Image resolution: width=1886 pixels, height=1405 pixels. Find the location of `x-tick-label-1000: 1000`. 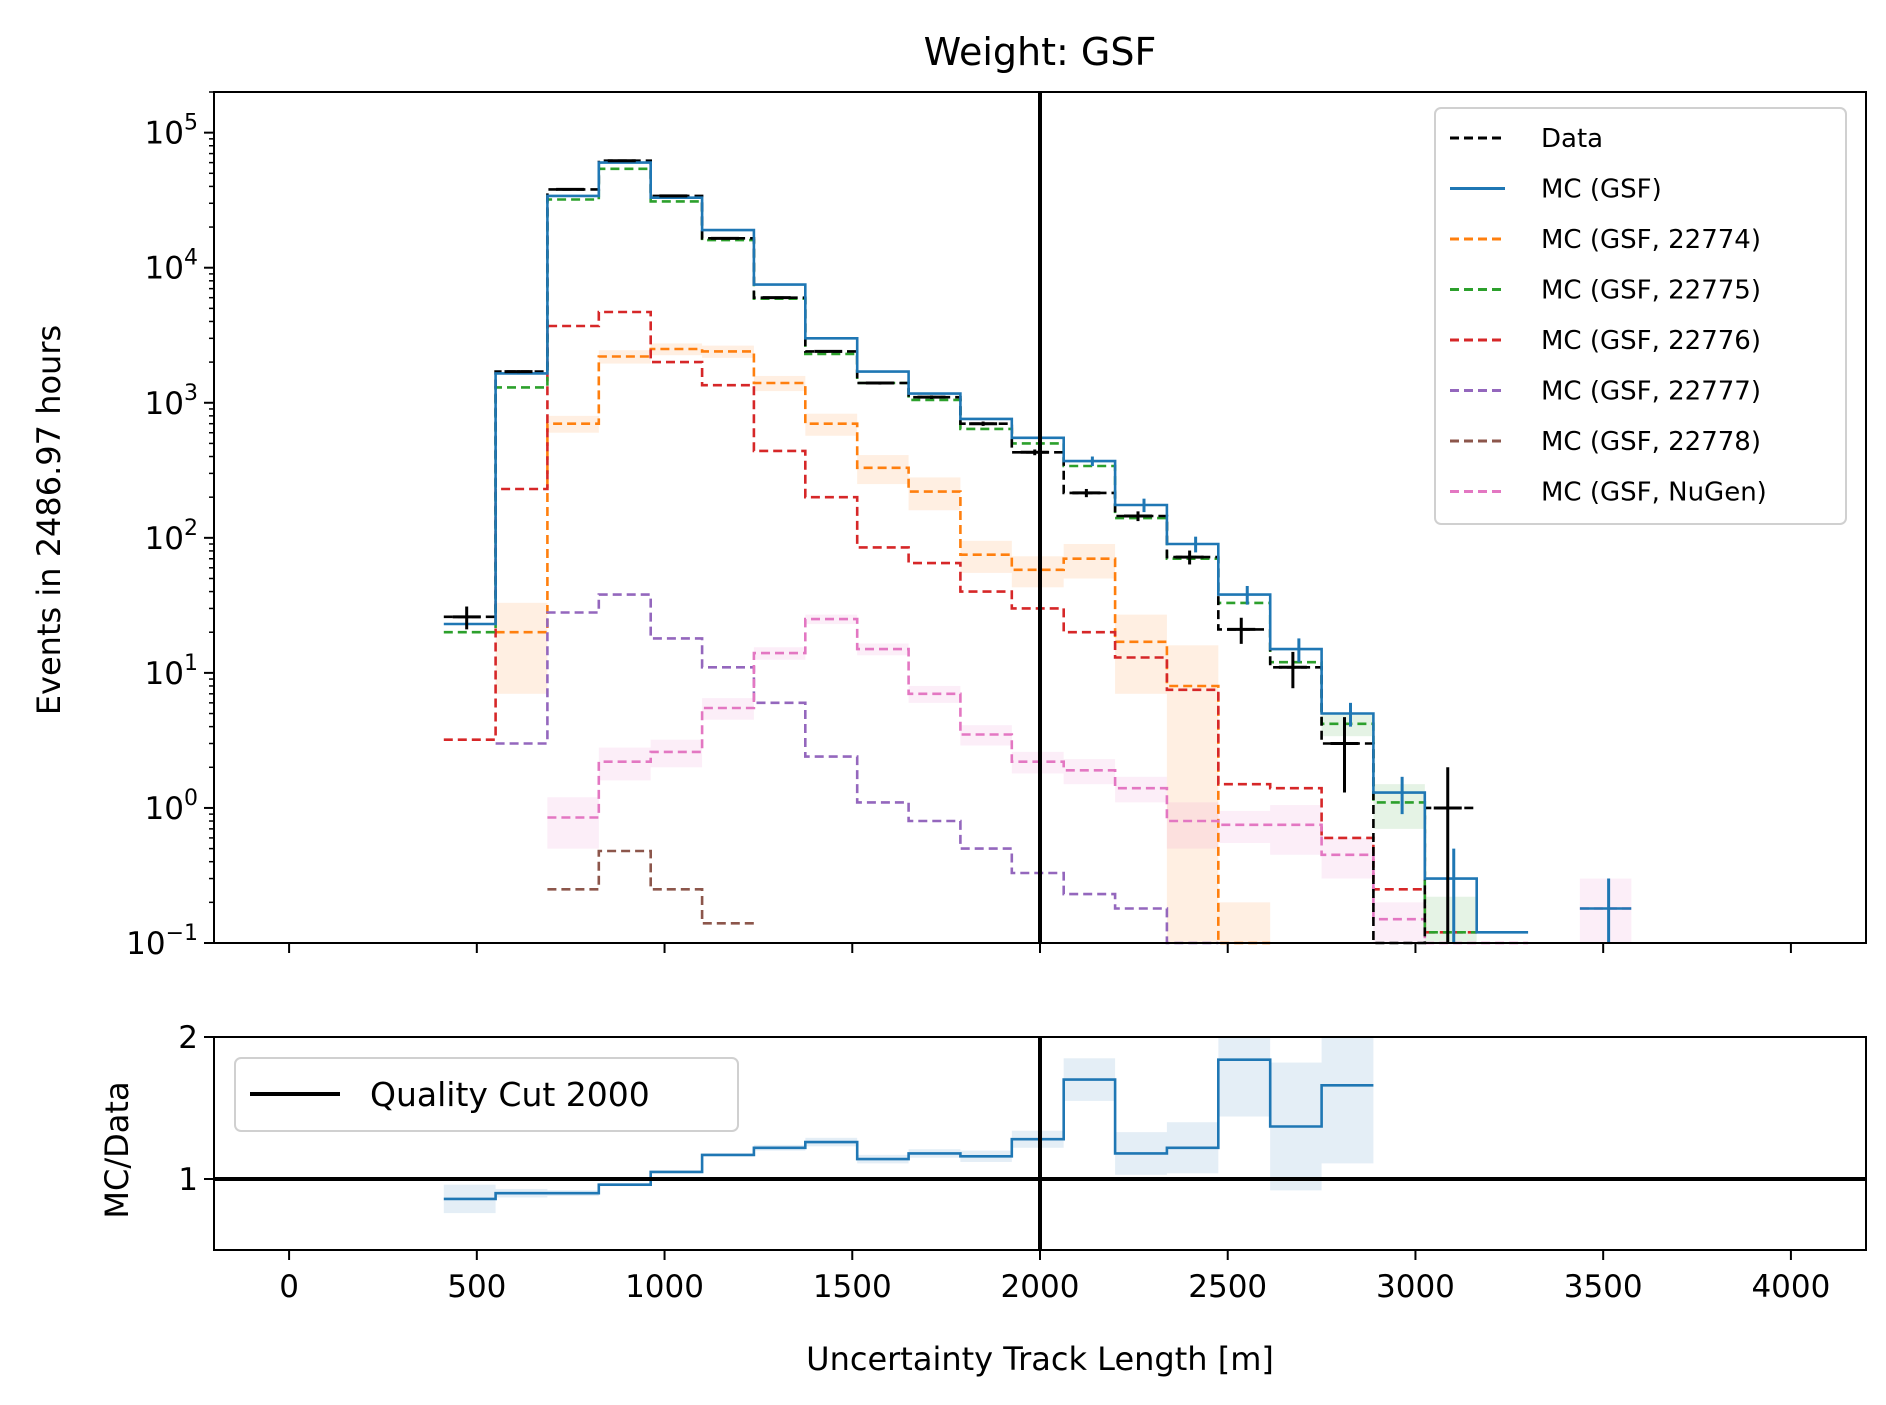

x-tick-label-1000: 1000 is located at coordinates (664, 1287).